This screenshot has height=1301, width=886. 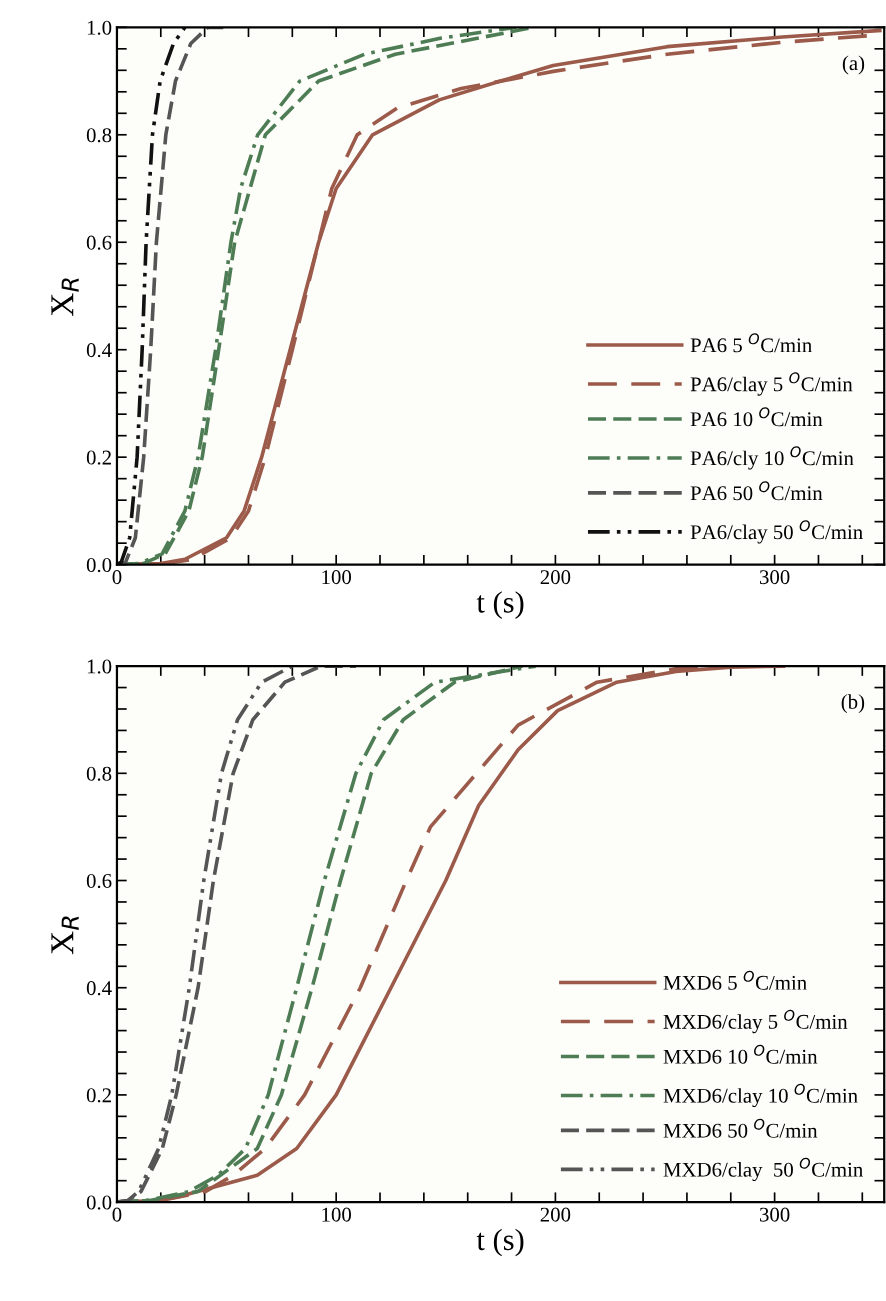 What do you see at coordinates (756, 491) in the screenshot?
I see `legend-label: PA6 50 $^{O}$C/min` at bounding box center [756, 491].